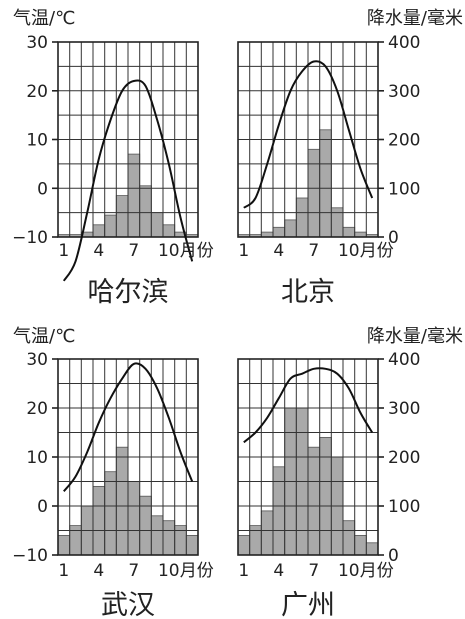 The height and width of the screenshot is (619, 465). Describe the element at coordinates (415, 18) in the screenshot. I see `precip-unit-label-top: 降水量/毫米` at that location.